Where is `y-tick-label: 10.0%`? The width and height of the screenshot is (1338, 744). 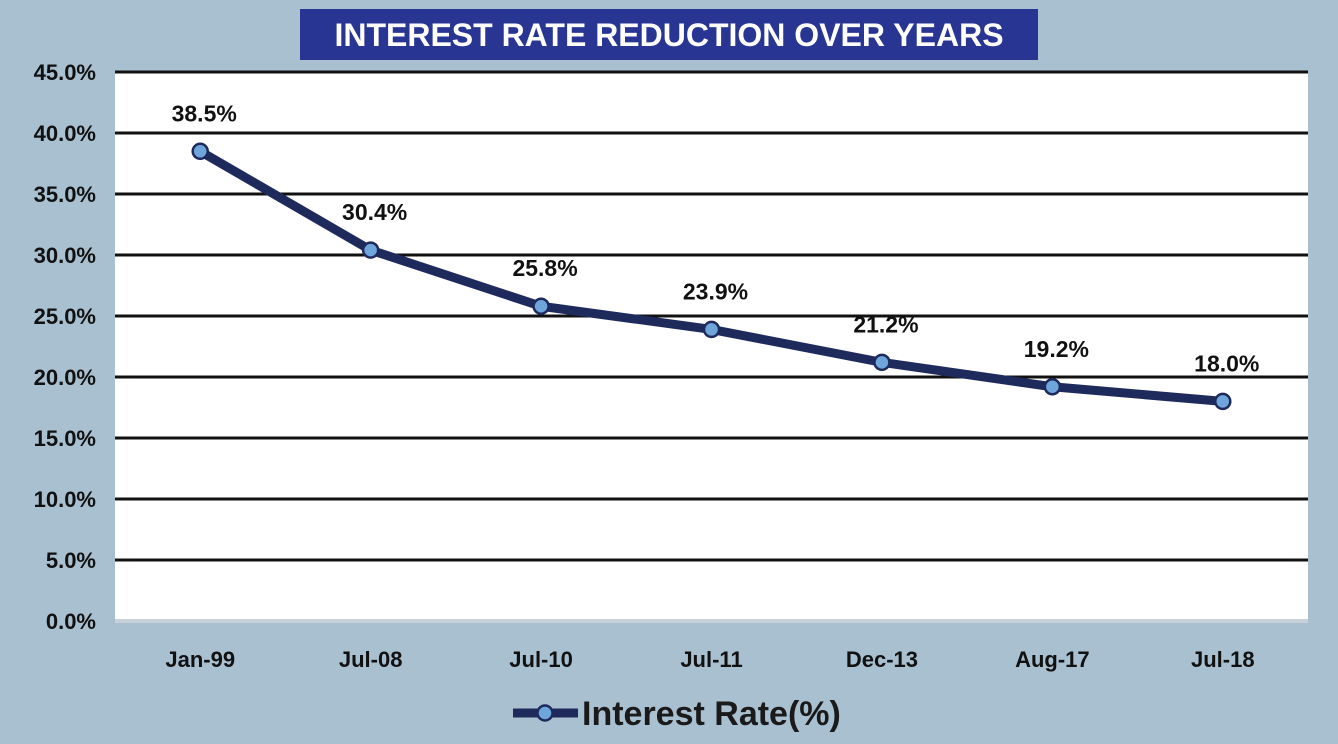
y-tick-label: 10.0% is located at coordinates (65, 499).